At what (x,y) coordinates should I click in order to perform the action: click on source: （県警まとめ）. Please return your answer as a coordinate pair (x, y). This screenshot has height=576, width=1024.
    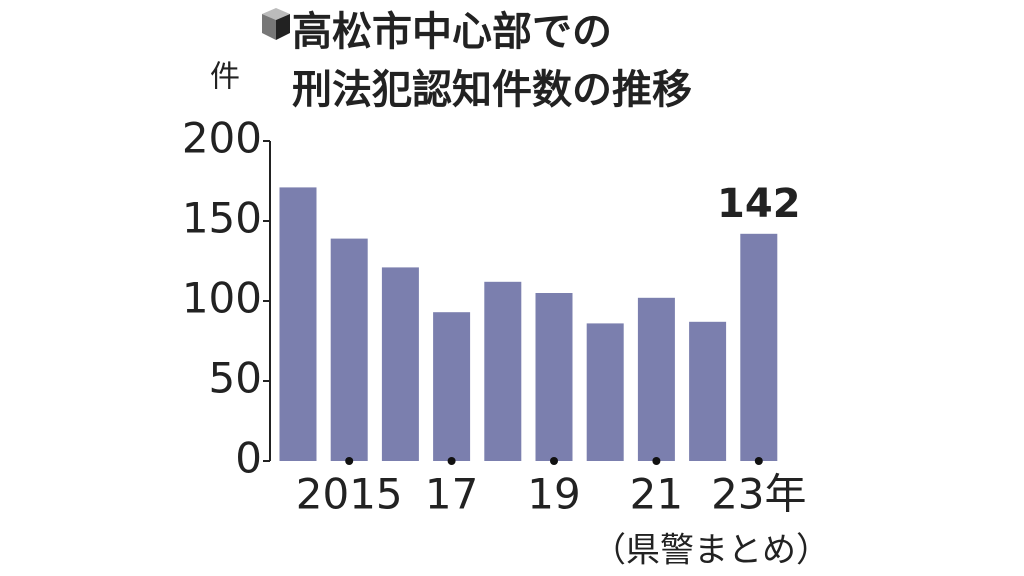
    Looking at the image, I should click on (711, 551).